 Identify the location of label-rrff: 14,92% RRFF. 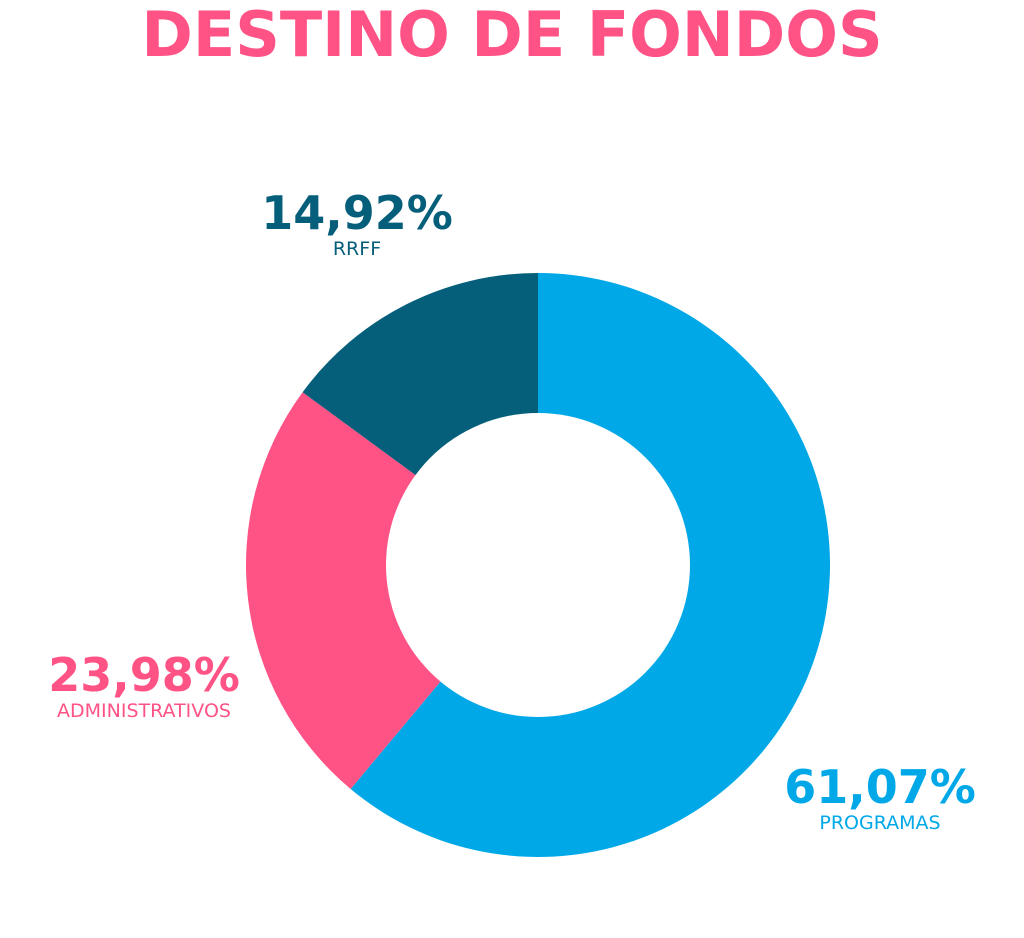
(357, 225).